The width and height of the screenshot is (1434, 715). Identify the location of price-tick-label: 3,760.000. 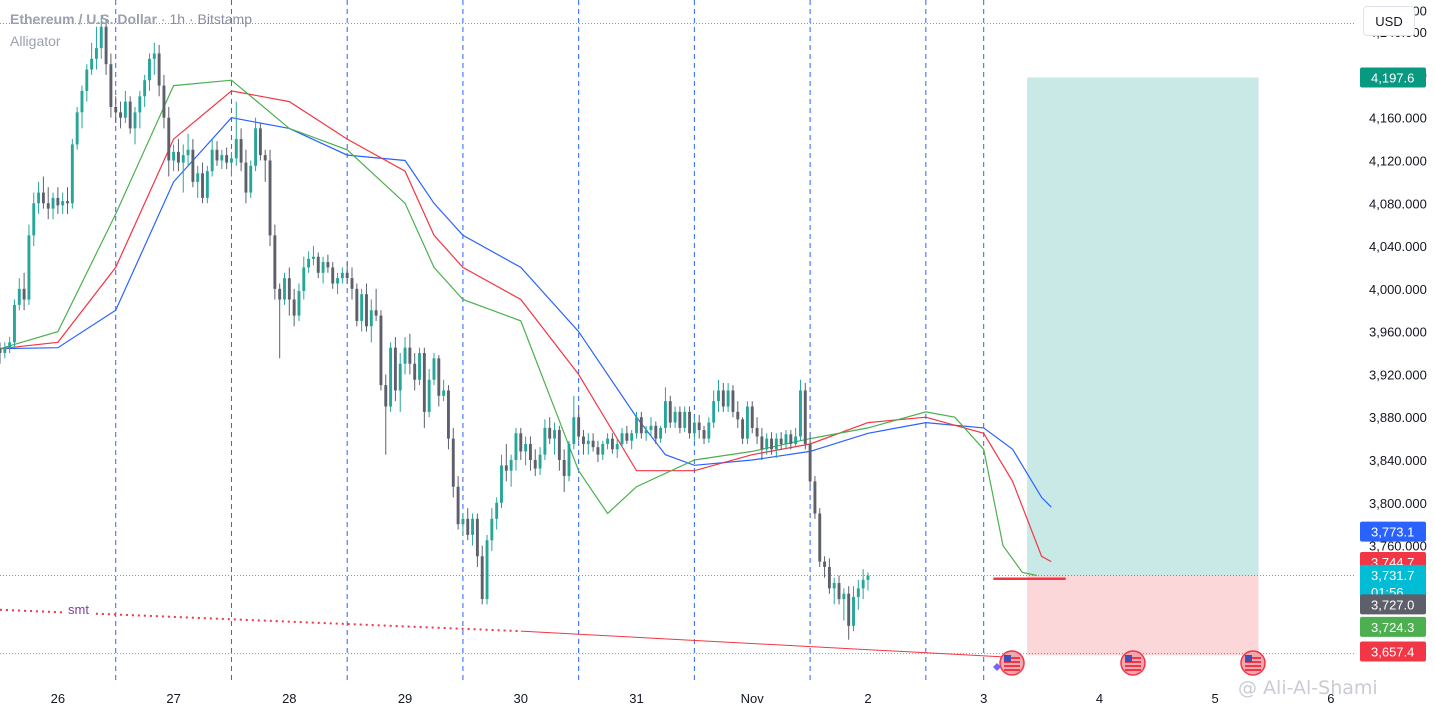
(1398, 546).